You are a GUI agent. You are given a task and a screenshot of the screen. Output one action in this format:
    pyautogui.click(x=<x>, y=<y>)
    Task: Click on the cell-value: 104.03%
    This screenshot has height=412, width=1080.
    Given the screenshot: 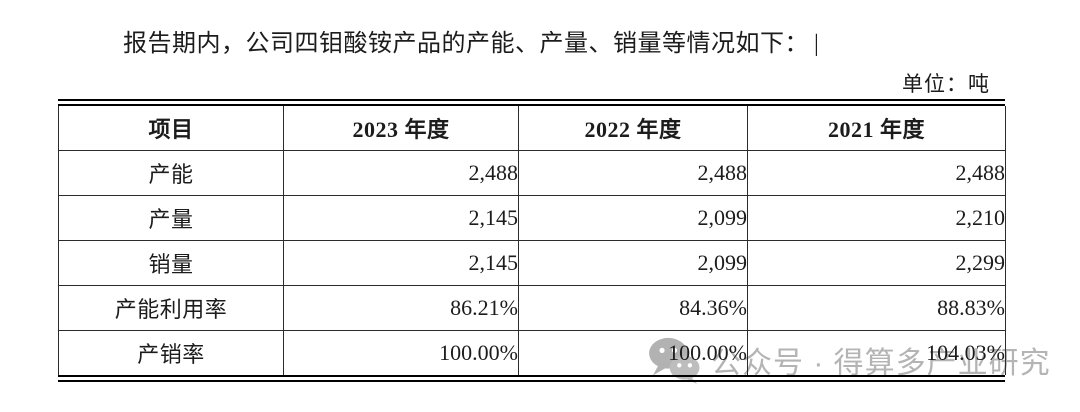 What is the action you would take?
    pyautogui.click(x=876, y=352)
    